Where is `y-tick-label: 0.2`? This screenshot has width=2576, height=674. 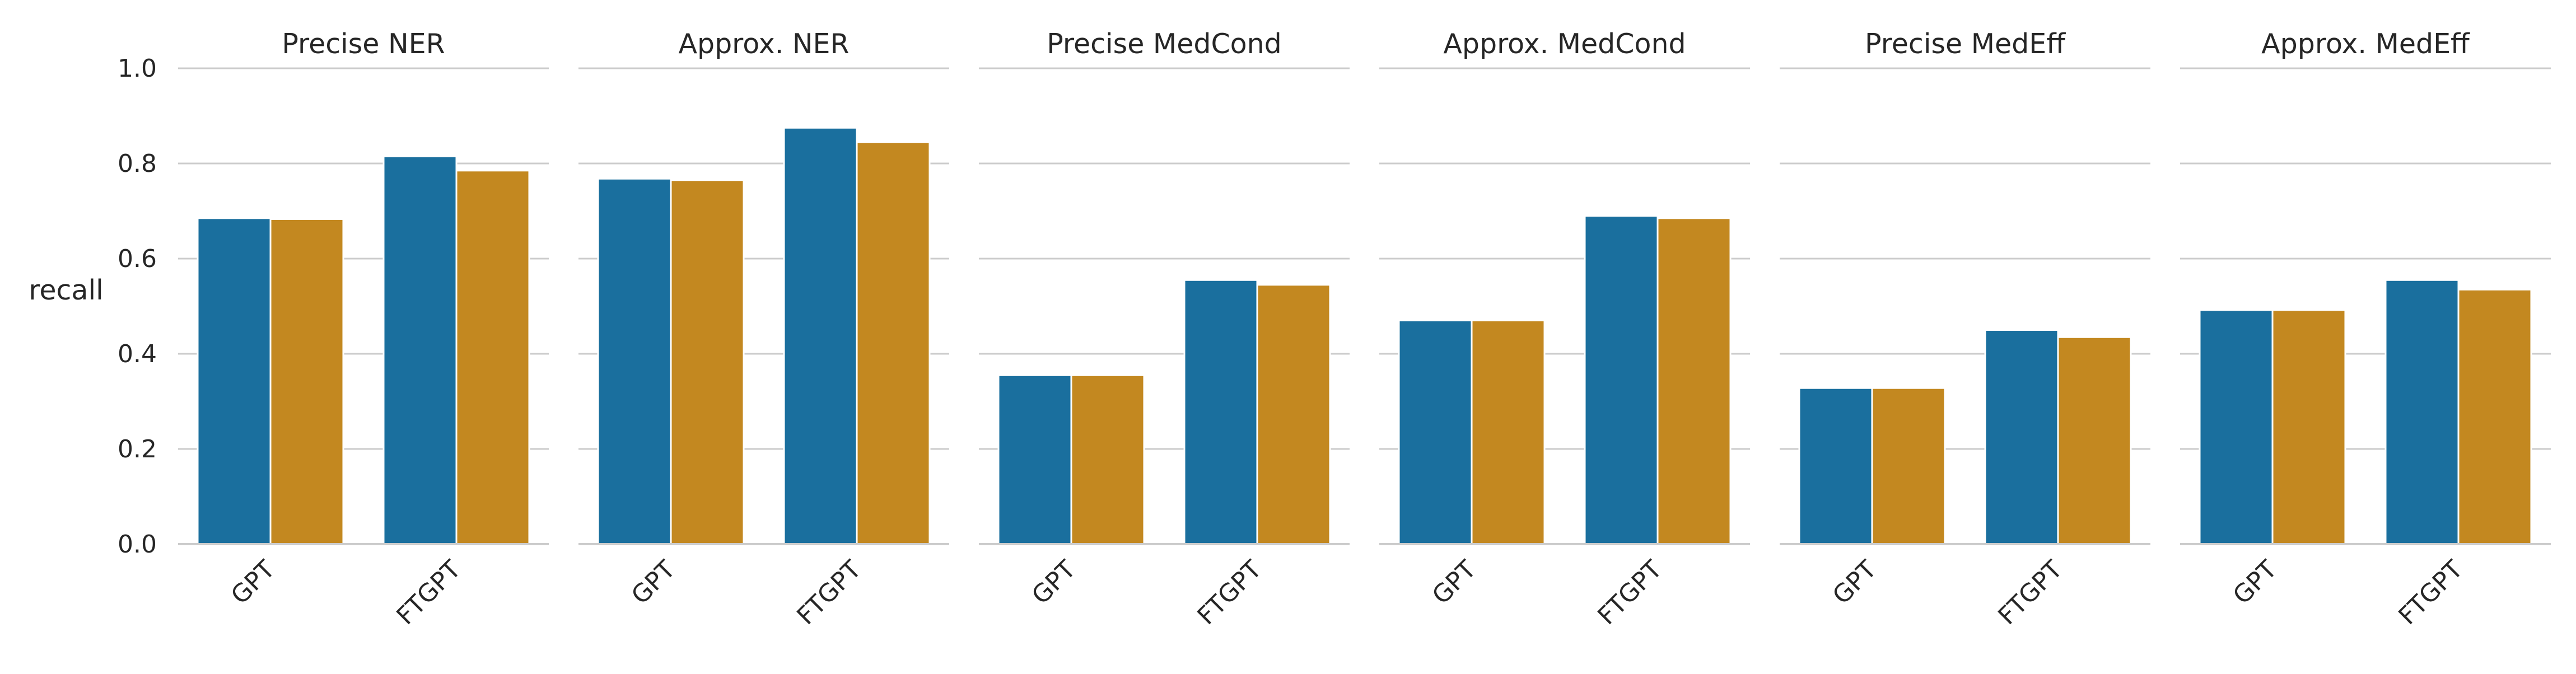 y-tick-label: 0.2 is located at coordinates (138, 449).